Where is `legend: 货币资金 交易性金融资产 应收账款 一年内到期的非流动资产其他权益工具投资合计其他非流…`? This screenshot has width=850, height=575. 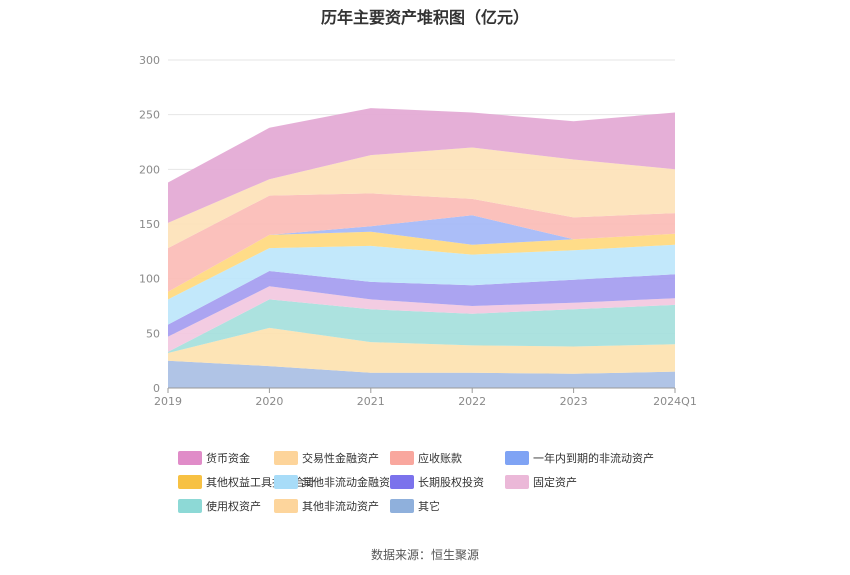 legend: 货币资金 交易性金融资产 应收账款 一年内到期的非流动资产其他权益工具投资合计其他非流… is located at coordinates (416, 482).